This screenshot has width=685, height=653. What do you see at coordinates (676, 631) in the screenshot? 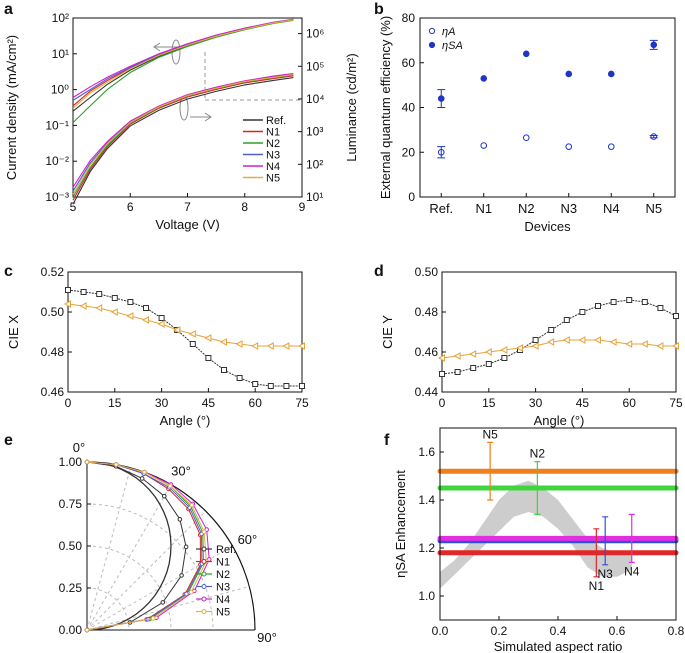
I see `x-tick-label: 0.8` at bounding box center [676, 631].